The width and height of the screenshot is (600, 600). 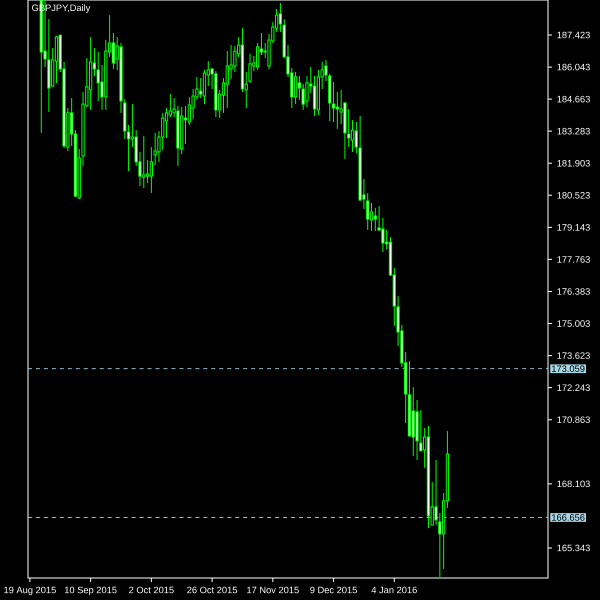 What do you see at coordinates (90, 591) in the screenshot?
I see `x-tick-label: 10 Sep 2015` at bounding box center [90, 591].